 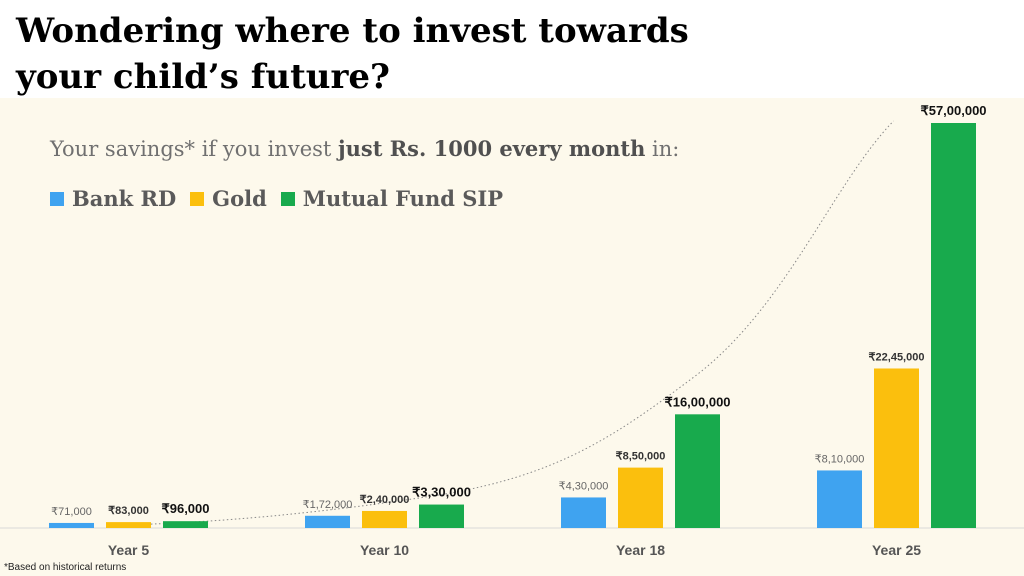 What do you see at coordinates (194, 149) in the screenshot?
I see `subtitle-text-1: Your savings* if you invest` at bounding box center [194, 149].